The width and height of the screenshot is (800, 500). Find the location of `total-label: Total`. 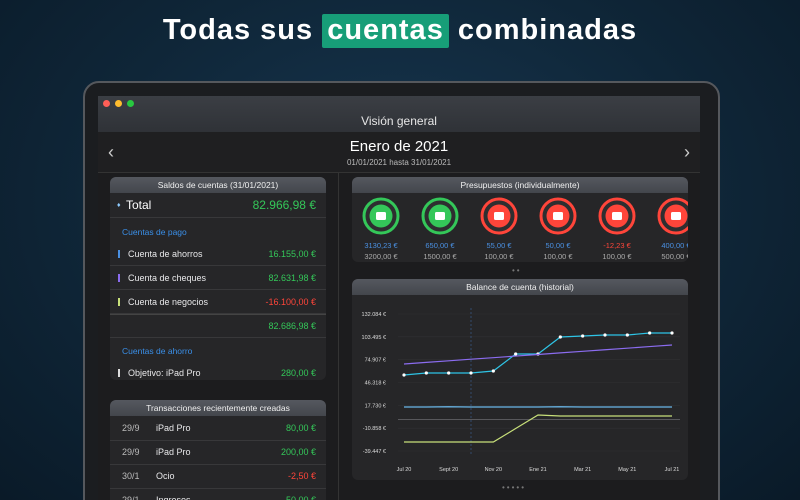

total-label: Total is located at coordinates (139, 205).